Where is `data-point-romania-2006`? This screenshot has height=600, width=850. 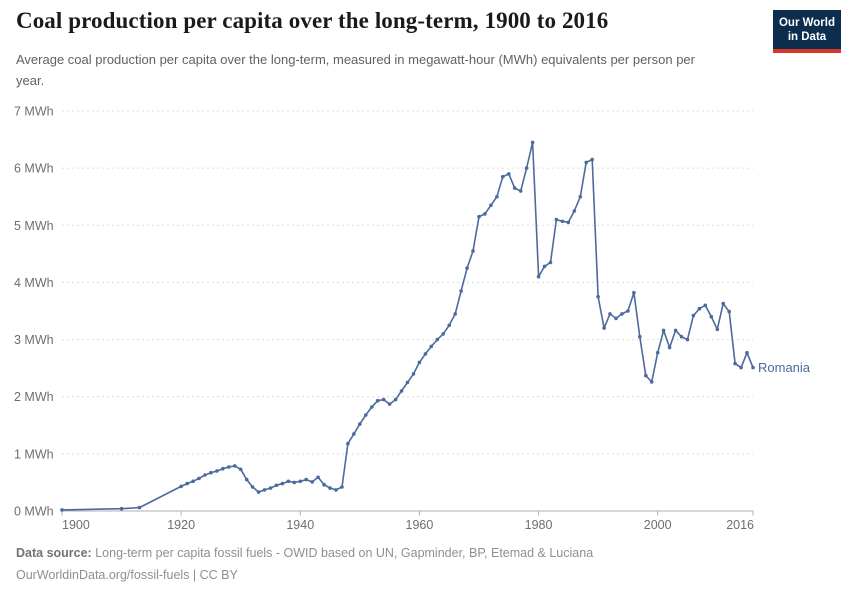
data-point-romania-2006 is located at coordinates (693, 315).